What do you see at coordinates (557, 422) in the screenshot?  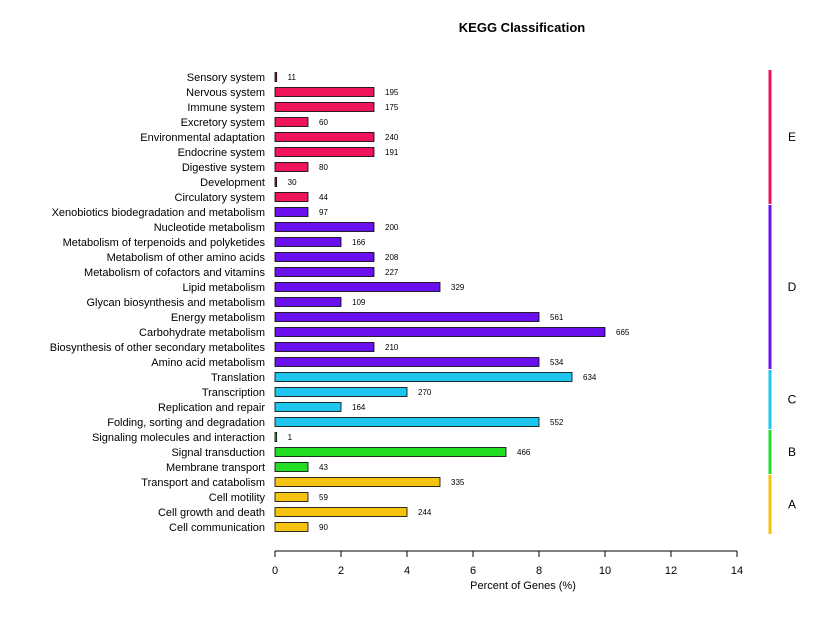 I see `value-label: 552` at bounding box center [557, 422].